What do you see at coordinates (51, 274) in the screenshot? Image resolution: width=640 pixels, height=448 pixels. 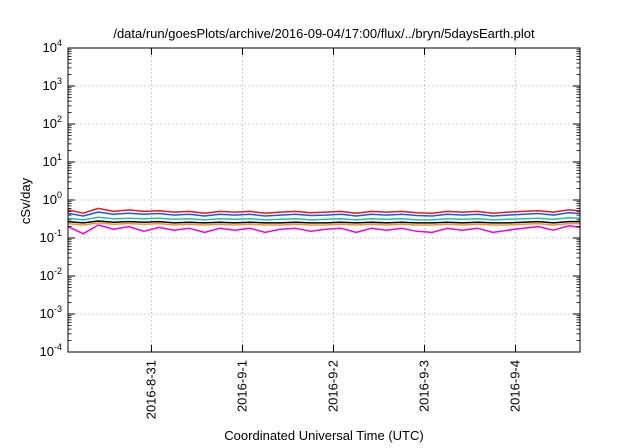 I see `y-tick-label: 10⁻²` at bounding box center [51, 274].